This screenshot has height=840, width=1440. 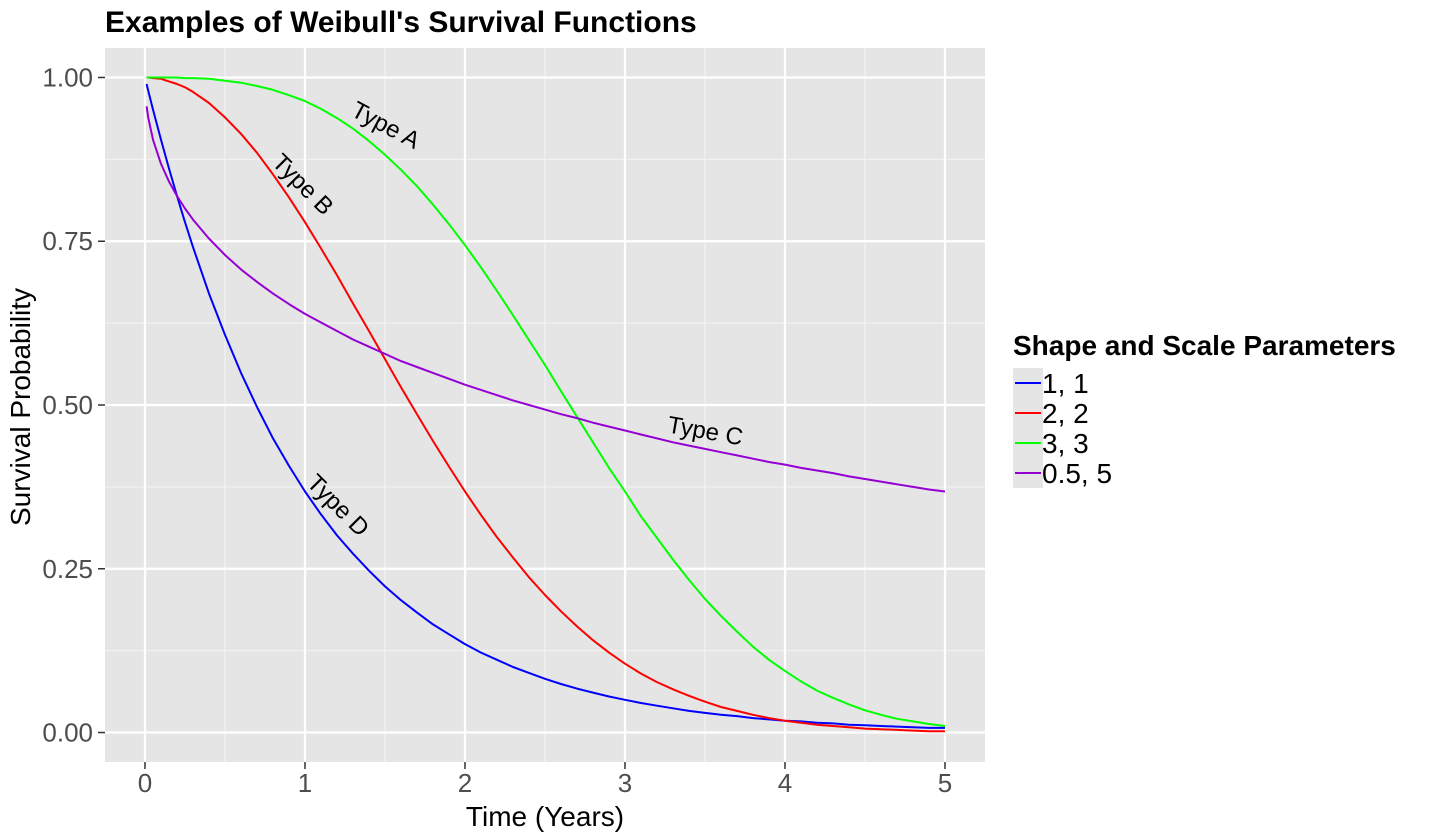 I want to click on legend-title: Shape and Scale Parameters, so click(x=1204, y=345).